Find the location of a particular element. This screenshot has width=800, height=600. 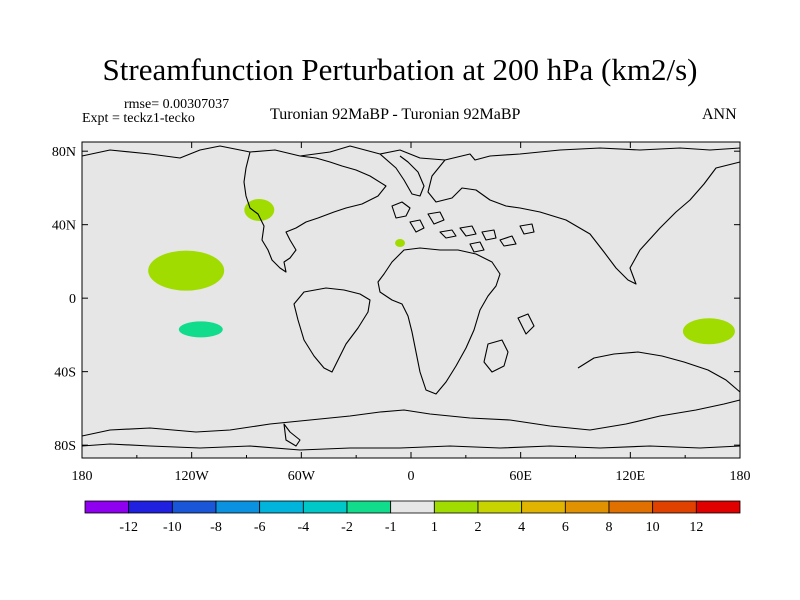

colorbar-label: 10 is located at coordinates (653, 527).